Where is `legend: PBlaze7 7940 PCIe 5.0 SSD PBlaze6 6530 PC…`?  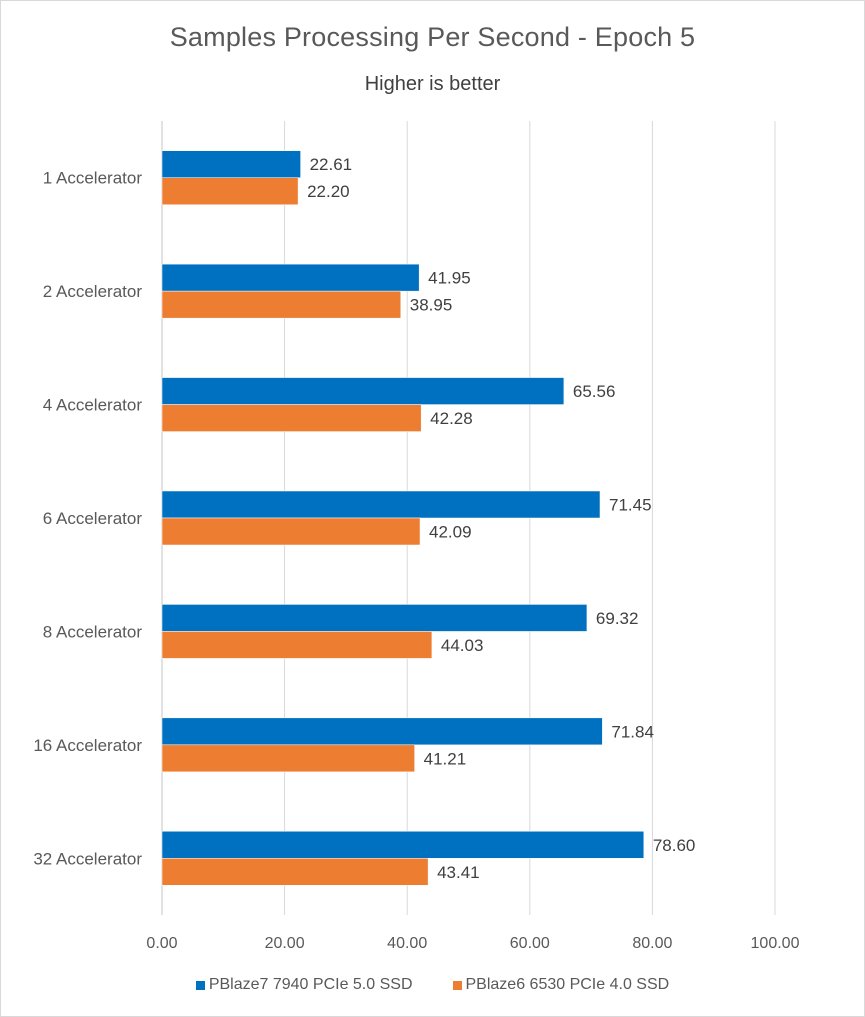 legend: PBlaze7 7940 PCIe 5.0 SSD PBlaze6 6530 PC… is located at coordinates (432, 985).